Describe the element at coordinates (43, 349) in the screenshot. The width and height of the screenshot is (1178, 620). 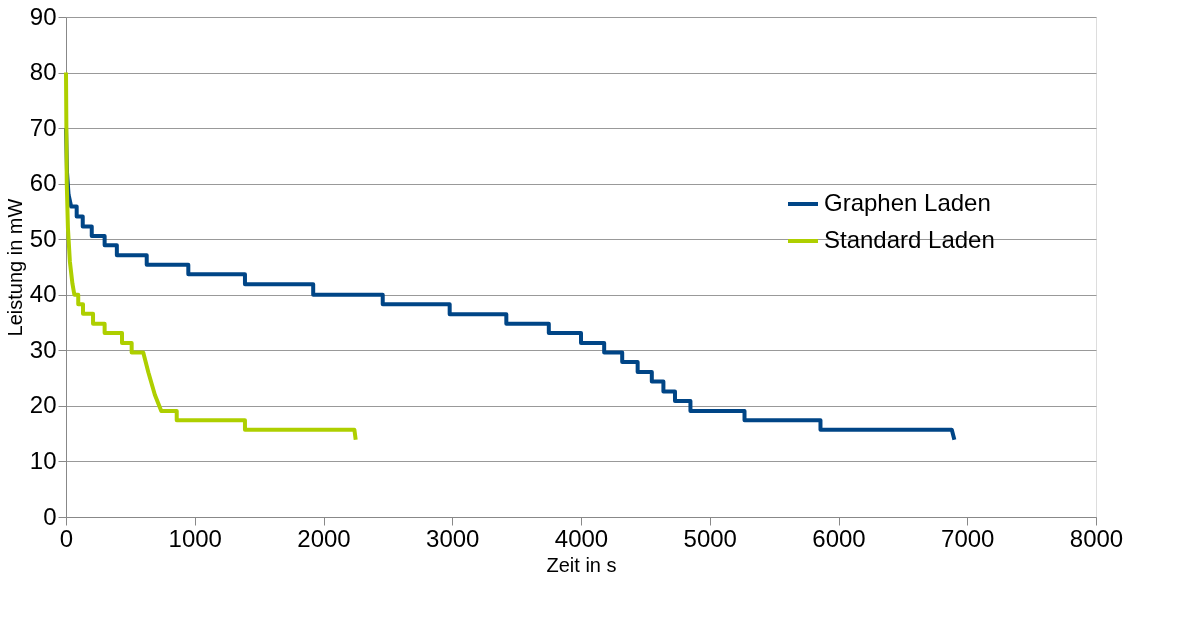
I see `y-tick-label: 30` at that location.